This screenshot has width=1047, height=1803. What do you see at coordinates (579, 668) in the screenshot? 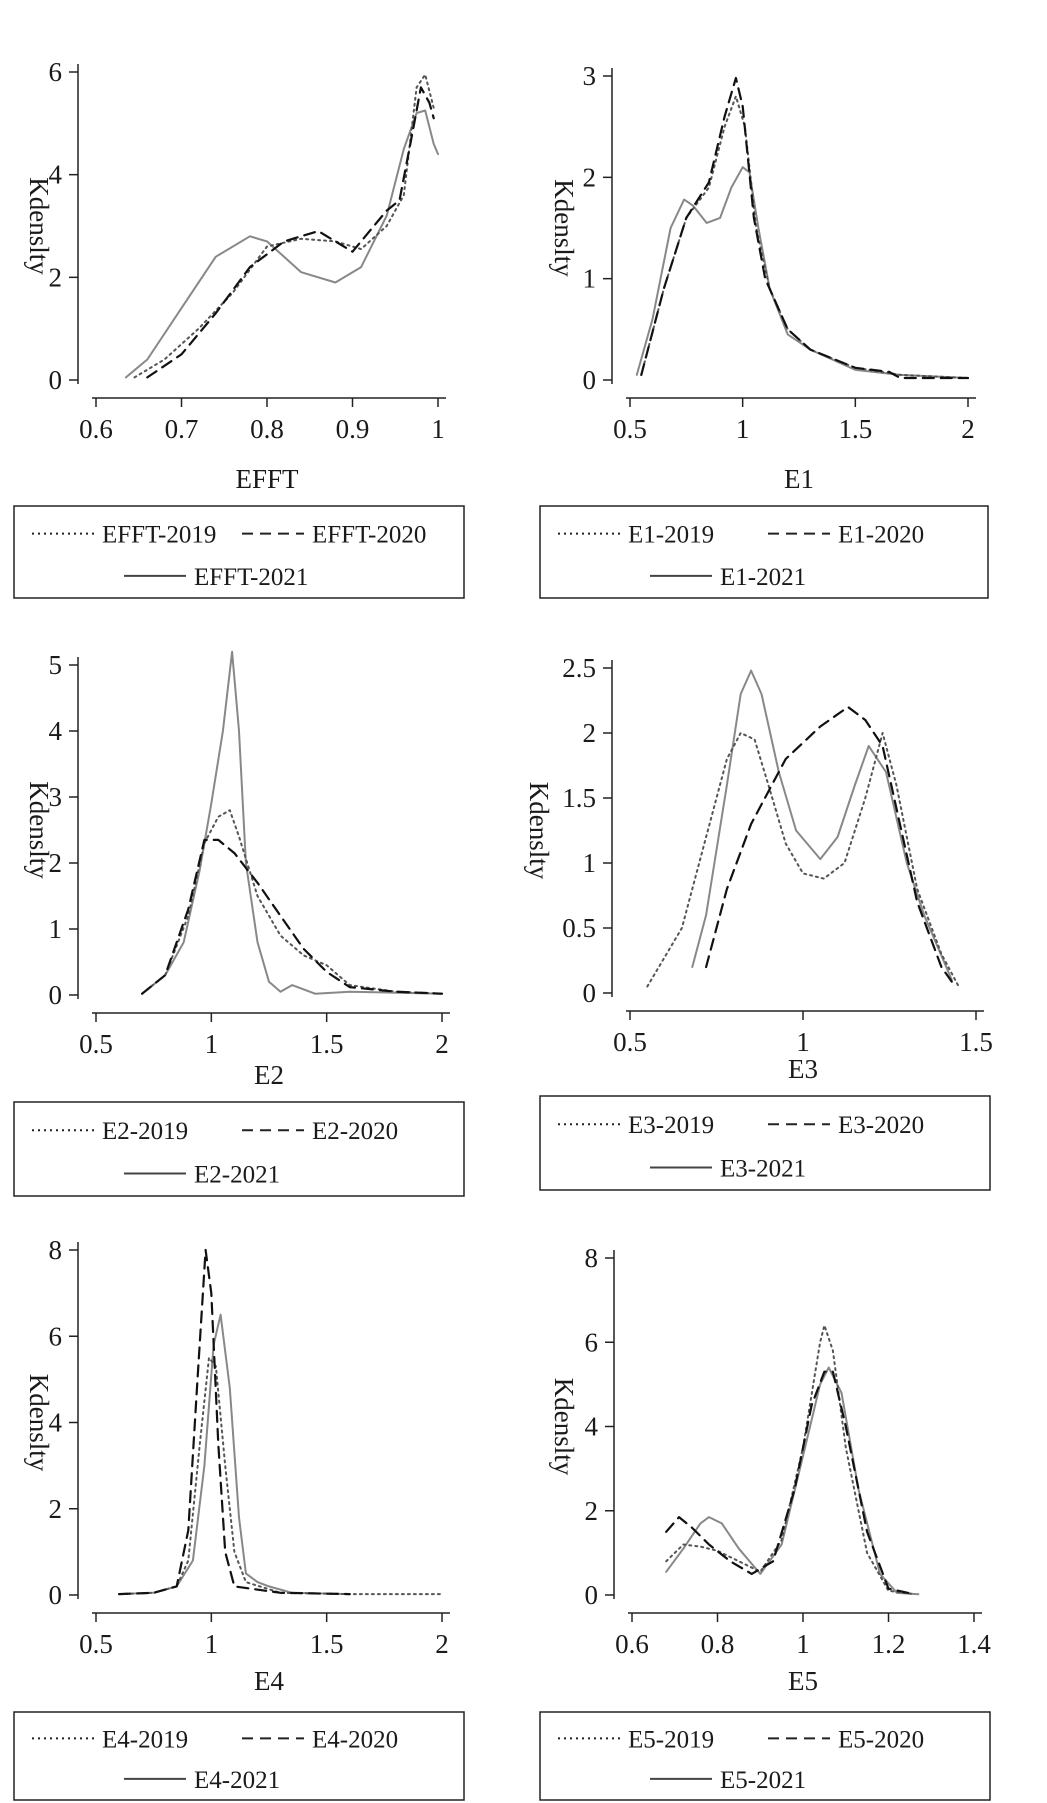
I see `y-tick-label: 2.5` at bounding box center [579, 668].